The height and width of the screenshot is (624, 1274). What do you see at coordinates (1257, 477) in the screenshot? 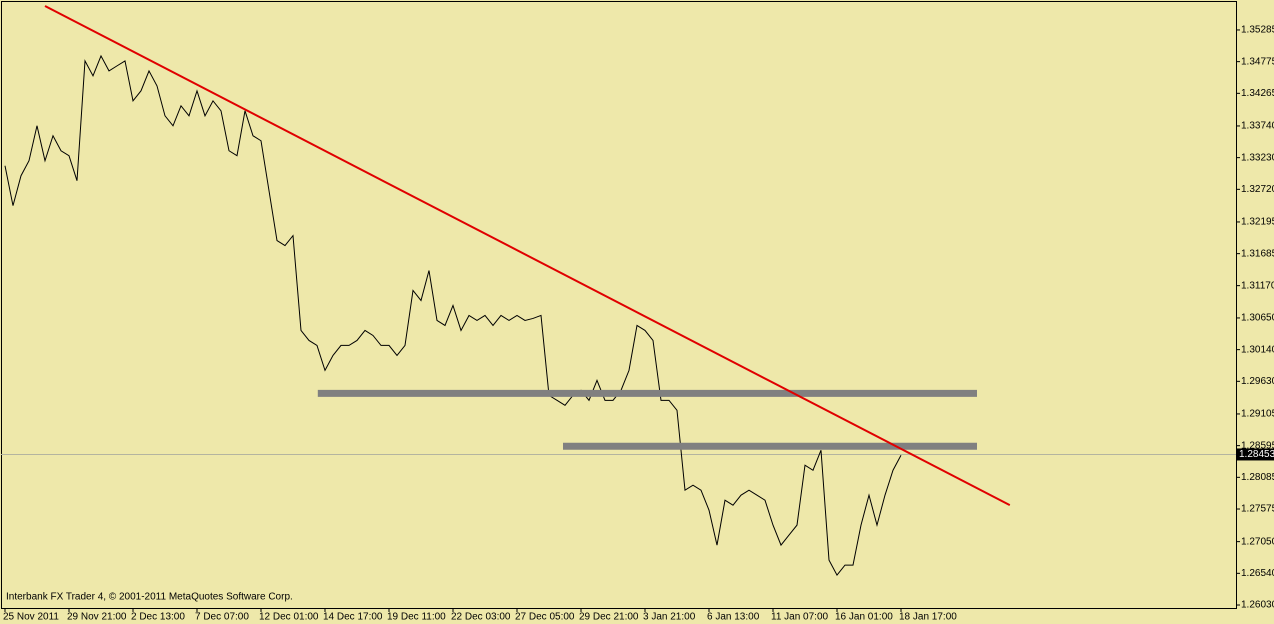
I see `y-tick-label: 1.28085` at bounding box center [1257, 477].